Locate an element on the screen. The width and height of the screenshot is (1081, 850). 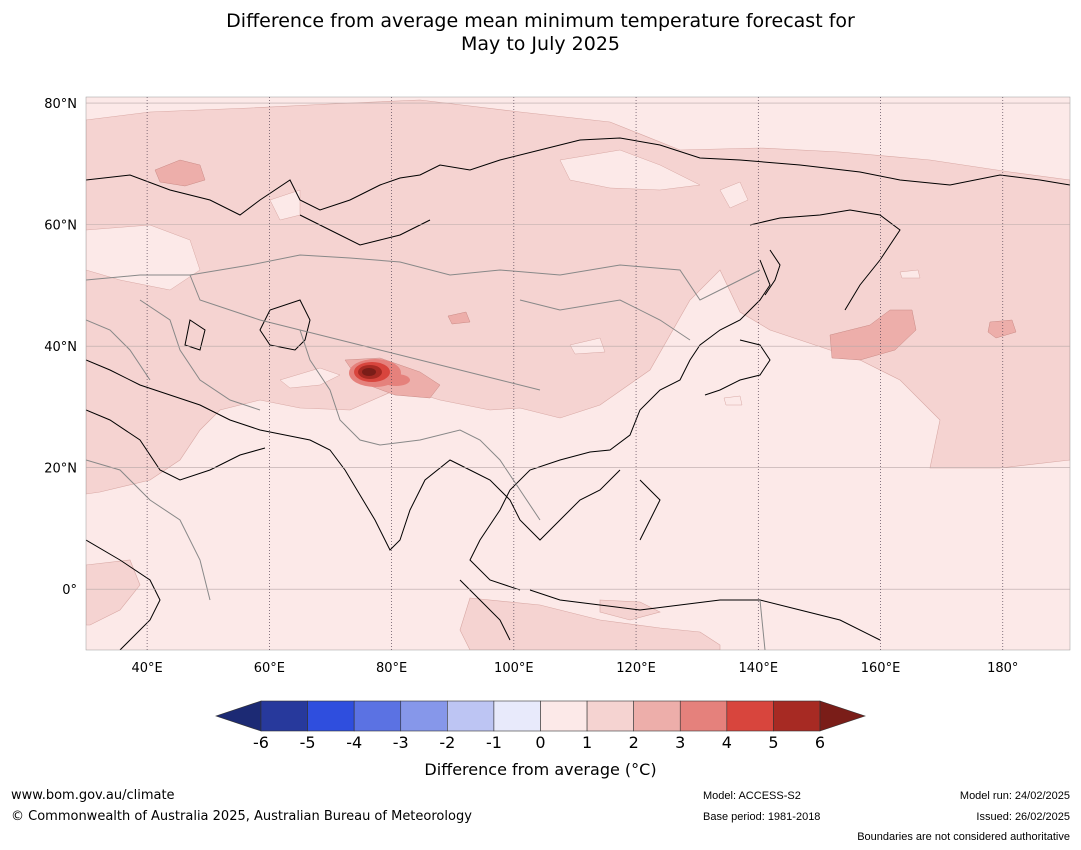
colorbar-tick-label: -2 is located at coordinates (447, 742).